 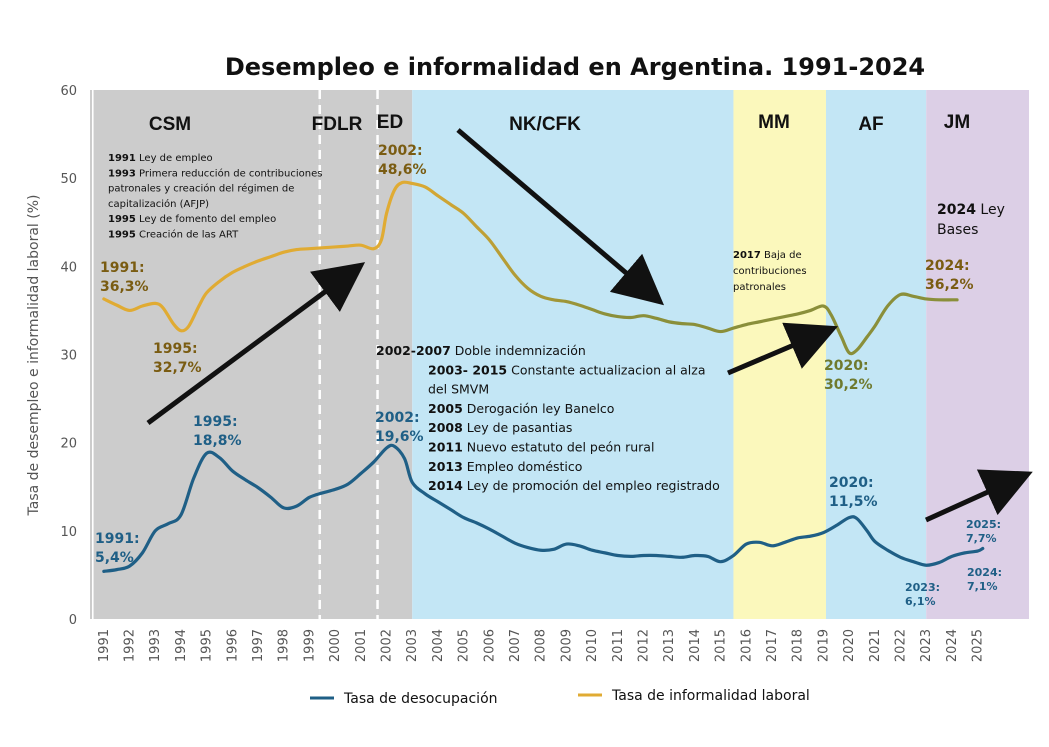 I want to click on period-label: MM, so click(x=774, y=122).